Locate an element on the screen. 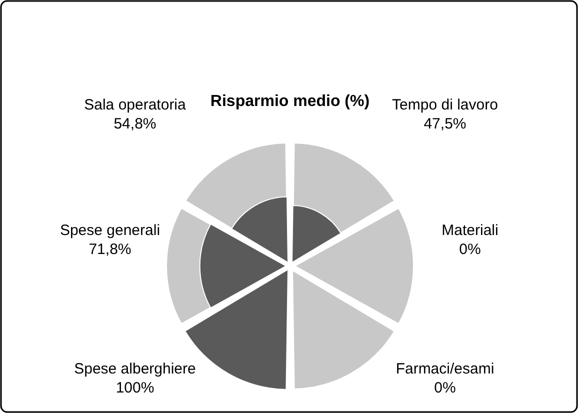 The width and height of the screenshot is (578, 413). text: Risparmio medio (%) is located at coordinates (290, 101).